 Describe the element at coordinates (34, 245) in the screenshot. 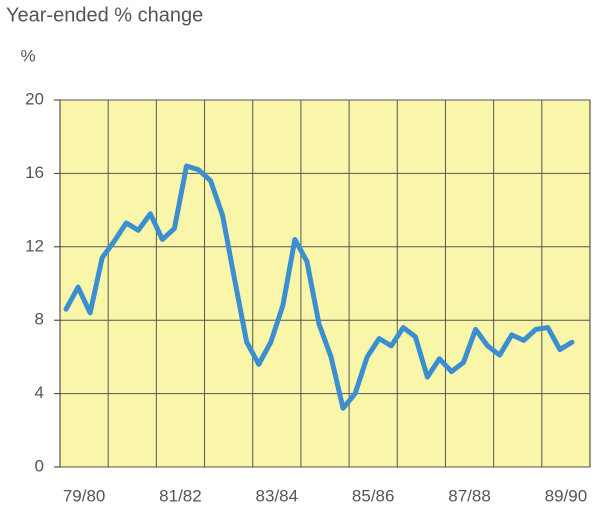

I see `y-tick-label: 12` at that location.